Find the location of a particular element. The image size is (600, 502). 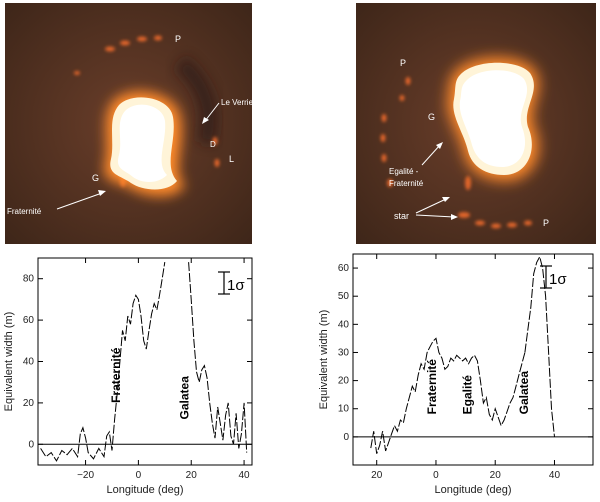

label-p: P is located at coordinates (178, 39).